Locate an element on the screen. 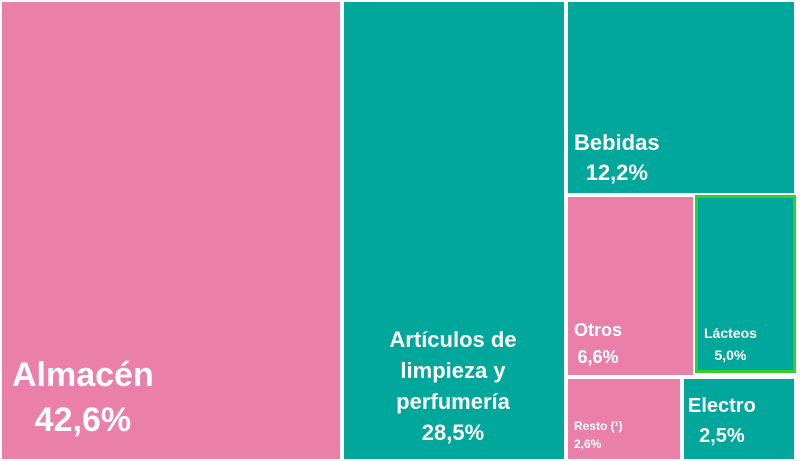  tile-value: 2,5% is located at coordinates (722, 436).